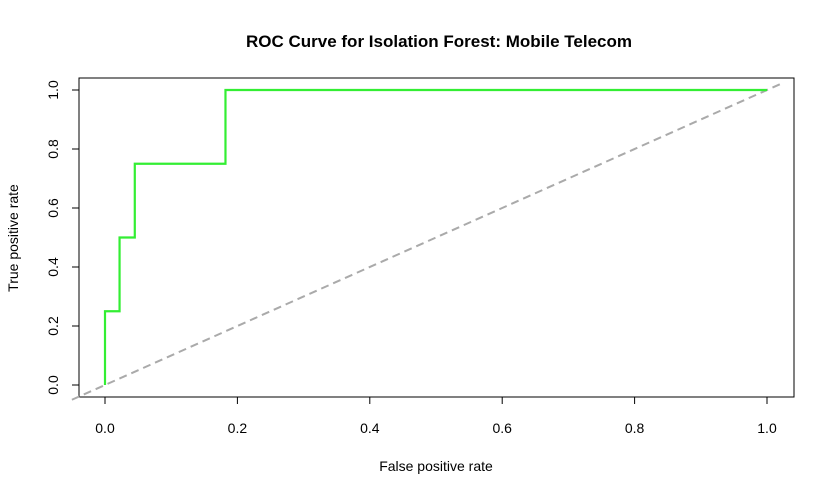 The image size is (834, 495). I want to click on y-tick-label: 0.6, so click(53, 208).